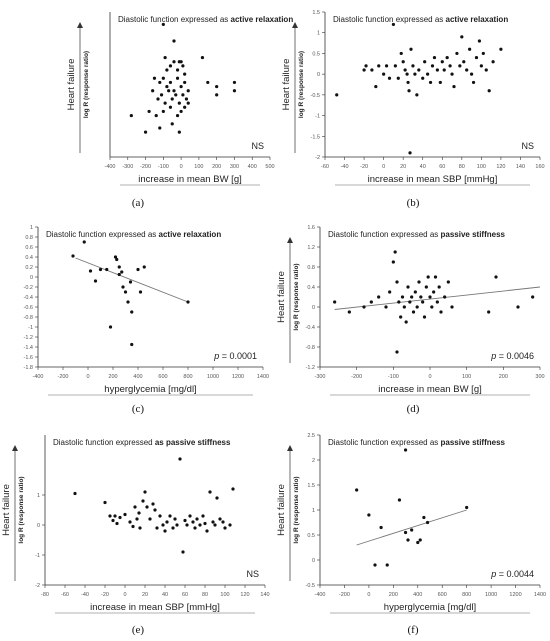 The image size is (550, 641). I want to click on x-tick-label: 300, so click(539, 377).